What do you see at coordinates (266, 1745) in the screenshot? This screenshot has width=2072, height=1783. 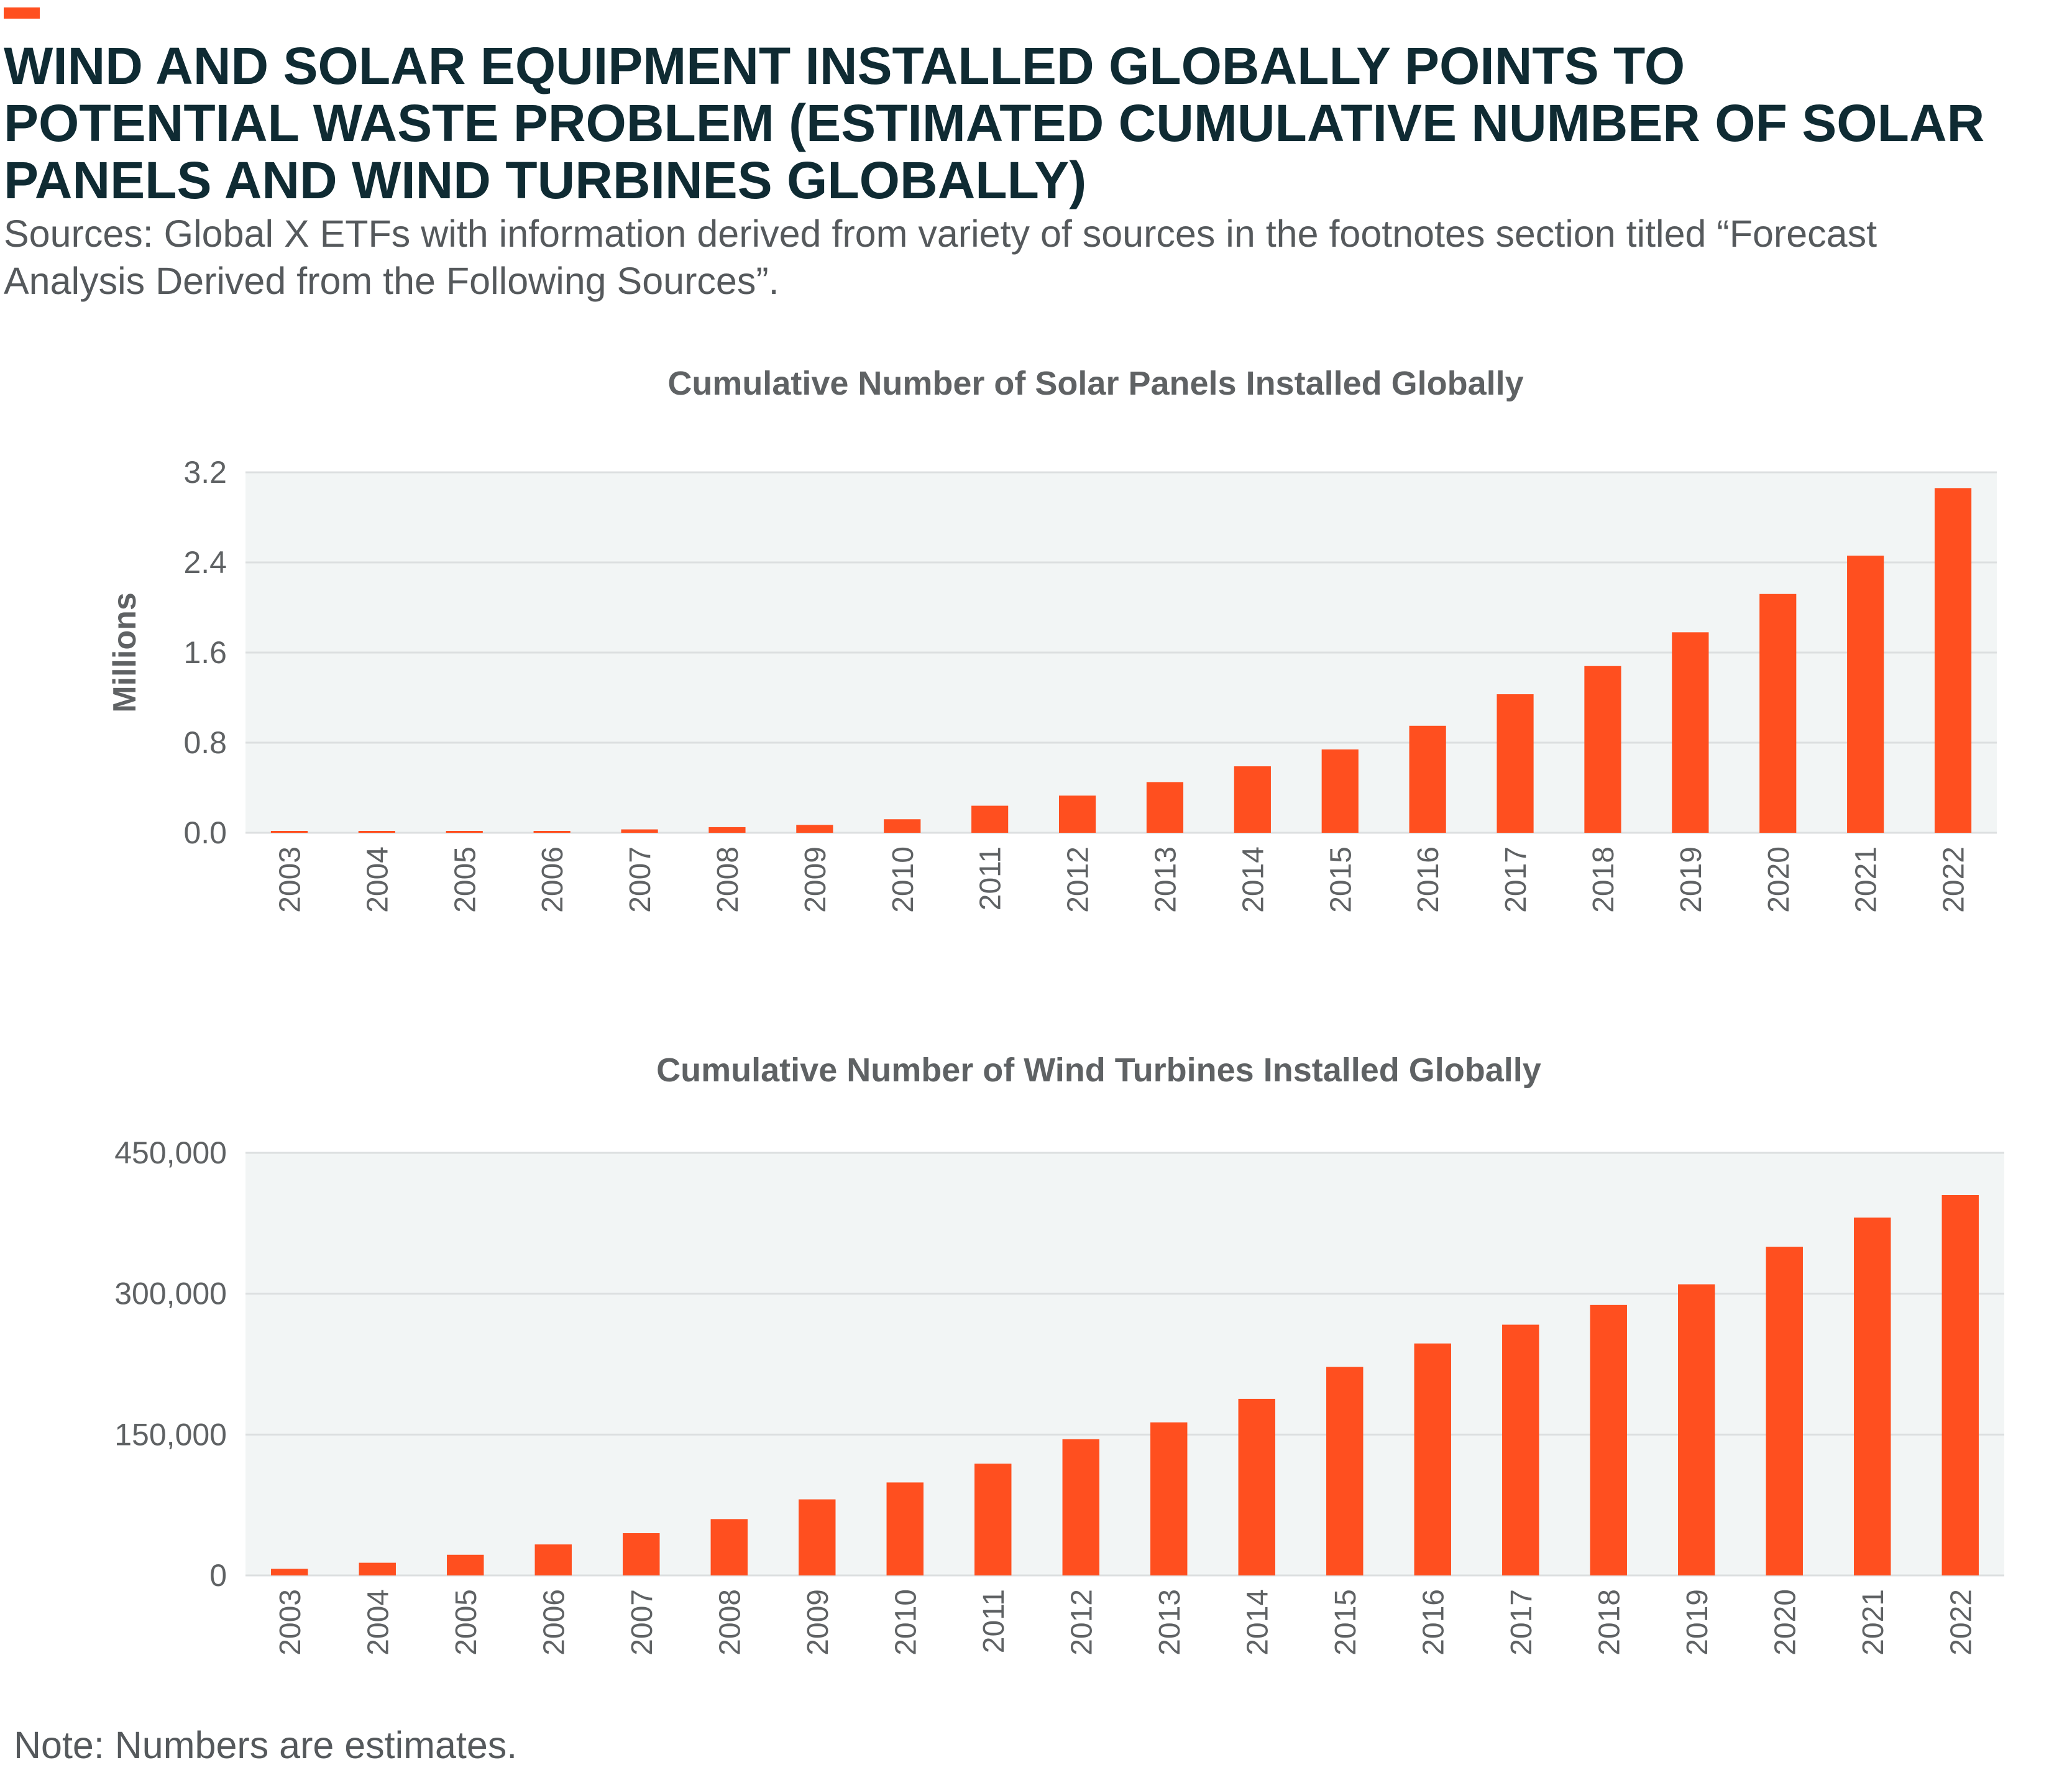 I see `footnote: Note: Numbers are estimates.` at bounding box center [266, 1745].